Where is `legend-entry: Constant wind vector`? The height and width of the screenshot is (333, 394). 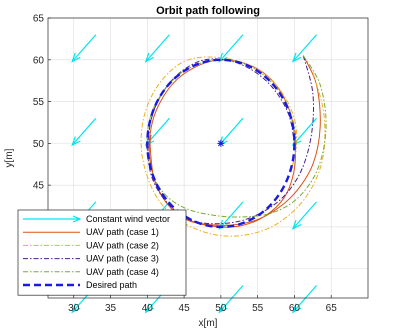 legend-entry: Constant wind vector is located at coordinates (96, 219).